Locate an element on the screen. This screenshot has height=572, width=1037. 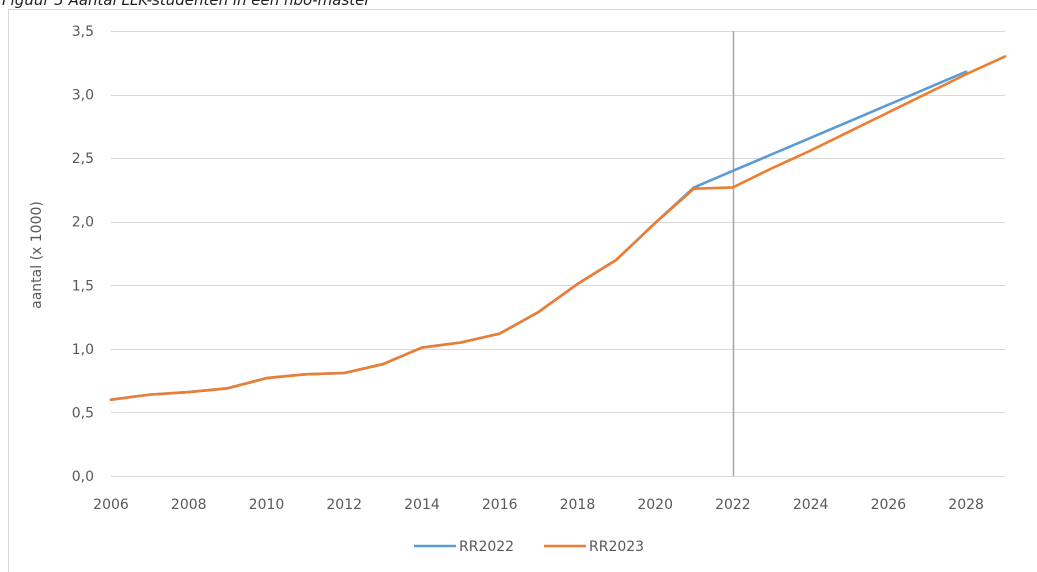
x-tick-label: 2012 is located at coordinates (344, 505).